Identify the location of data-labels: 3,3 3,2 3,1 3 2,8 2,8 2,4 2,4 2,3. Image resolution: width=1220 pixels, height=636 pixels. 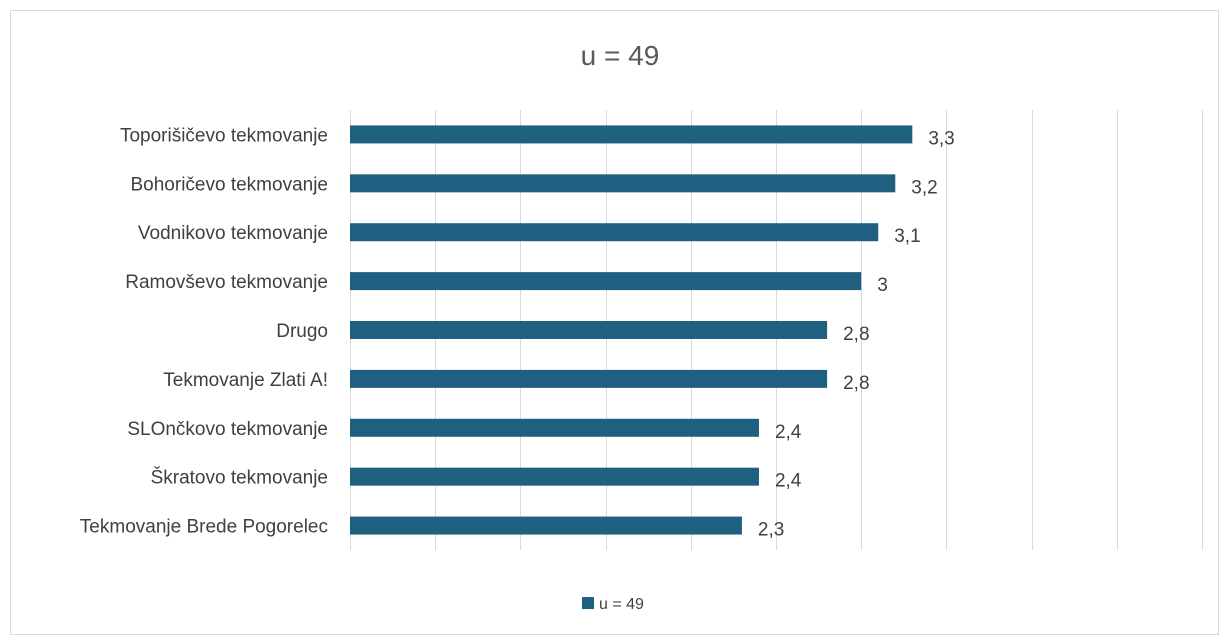
(856, 334).